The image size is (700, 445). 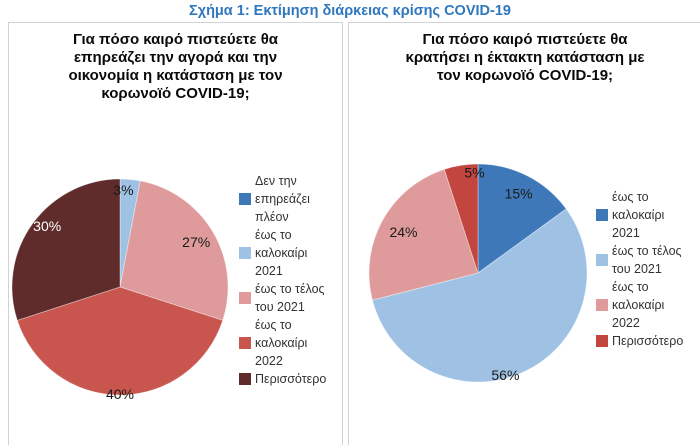 I want to click on pie-slice-label: 40%, so click(x=120, y=394).